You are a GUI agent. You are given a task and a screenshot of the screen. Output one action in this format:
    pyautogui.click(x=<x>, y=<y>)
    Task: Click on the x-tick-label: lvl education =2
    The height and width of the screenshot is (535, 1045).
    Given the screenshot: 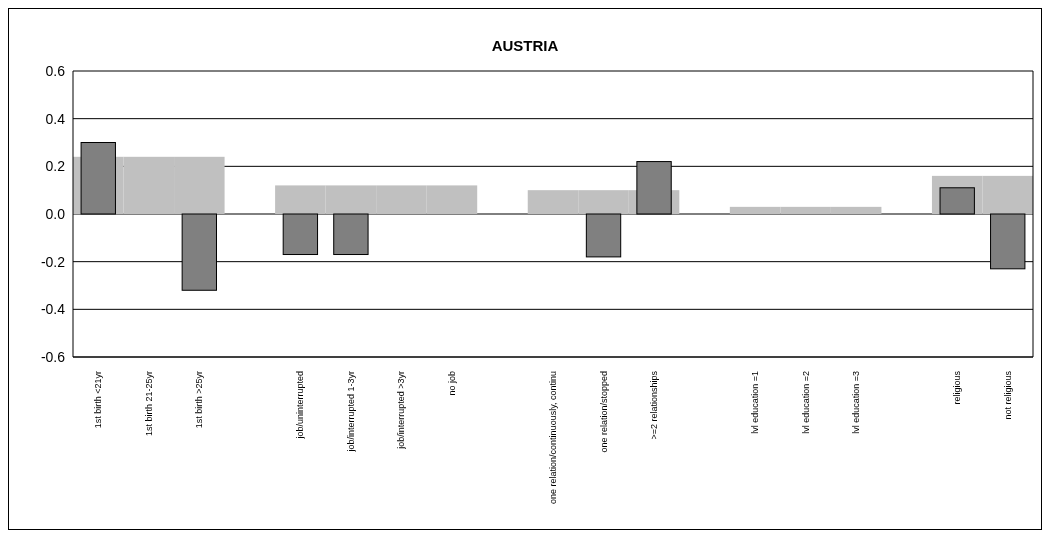 What is the action you would take?
    pyautogui.click(x=805, y=402)
    